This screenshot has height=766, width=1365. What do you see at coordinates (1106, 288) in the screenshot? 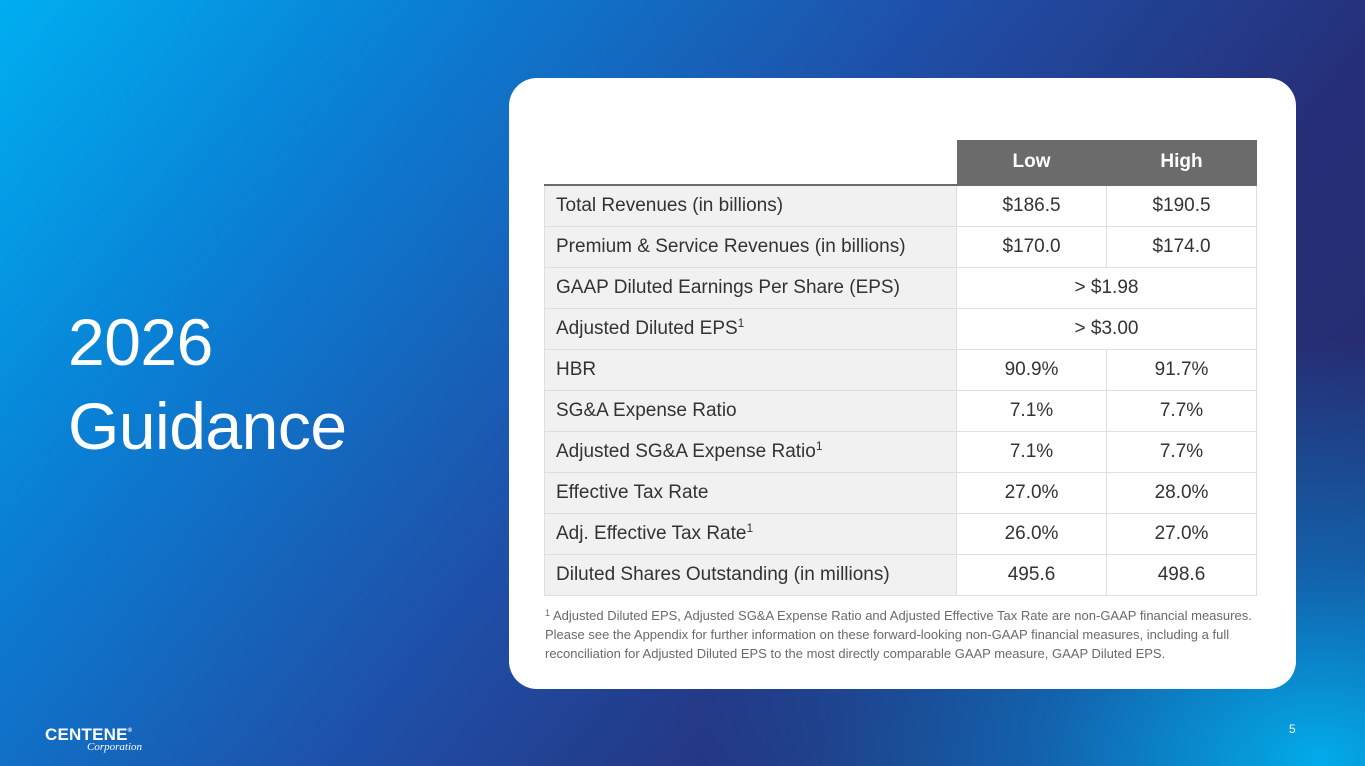
I see `row-value-merged: > $1.98` at bounding box center [1106, 288].